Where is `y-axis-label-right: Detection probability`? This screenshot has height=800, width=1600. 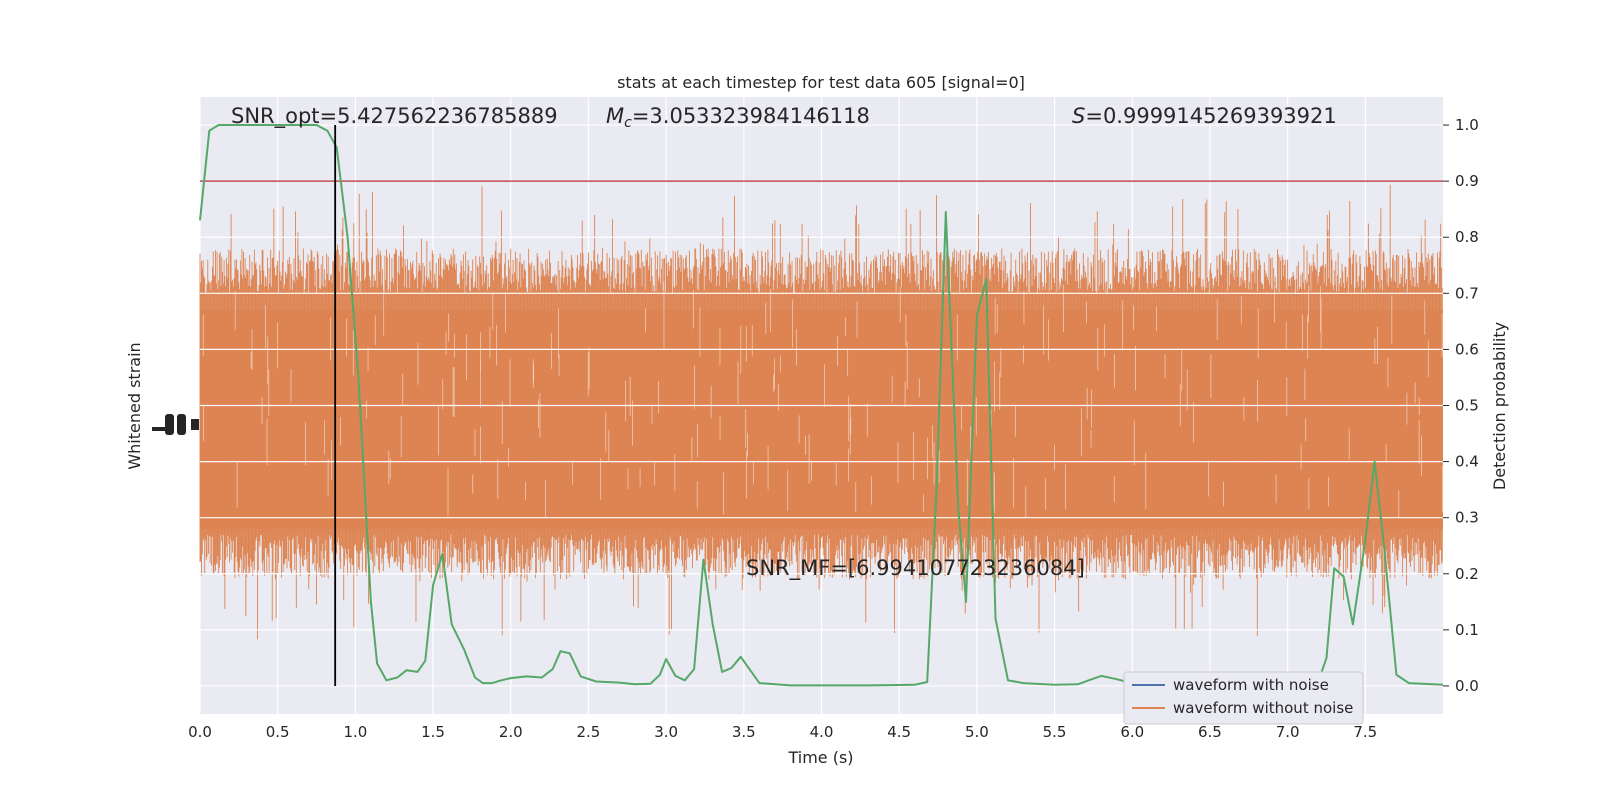 y-axis-label-right: Detection probability is located at coordinates (1499, 406).